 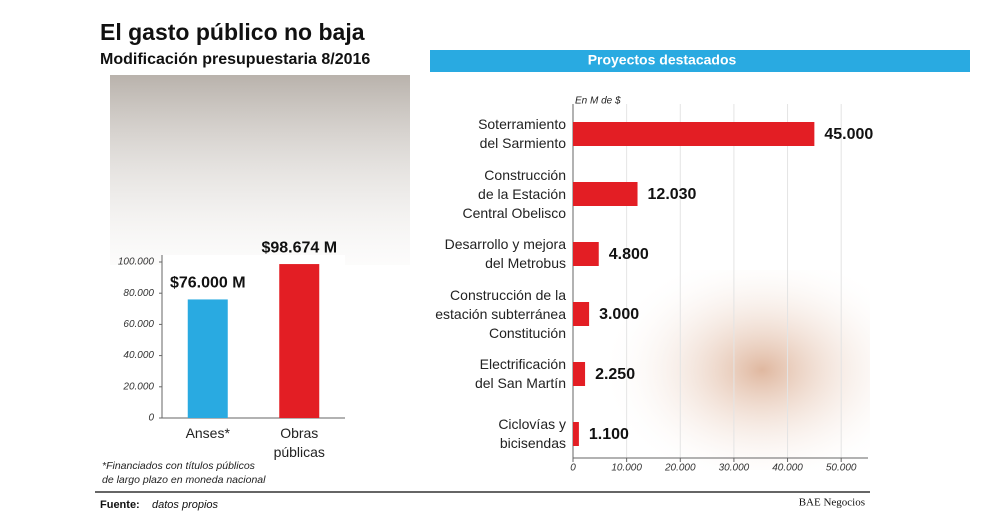 What do you see at coordinates (136, 262) in the screenshot?
I see `y-tick-label: 100.000` at bounding box center [136, 262].